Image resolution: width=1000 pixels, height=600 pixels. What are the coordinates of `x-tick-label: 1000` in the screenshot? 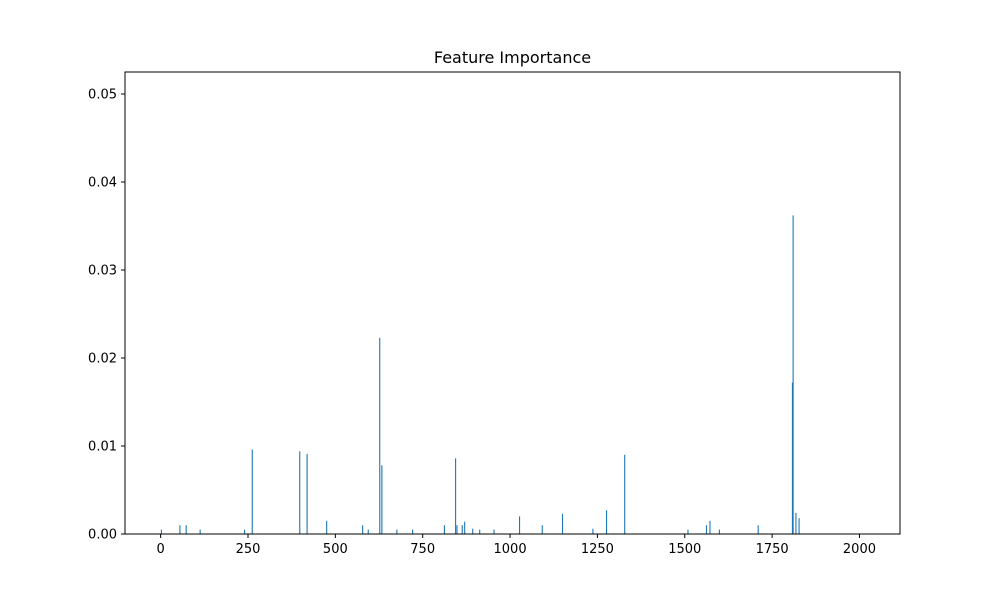 It's located at (510, 549).